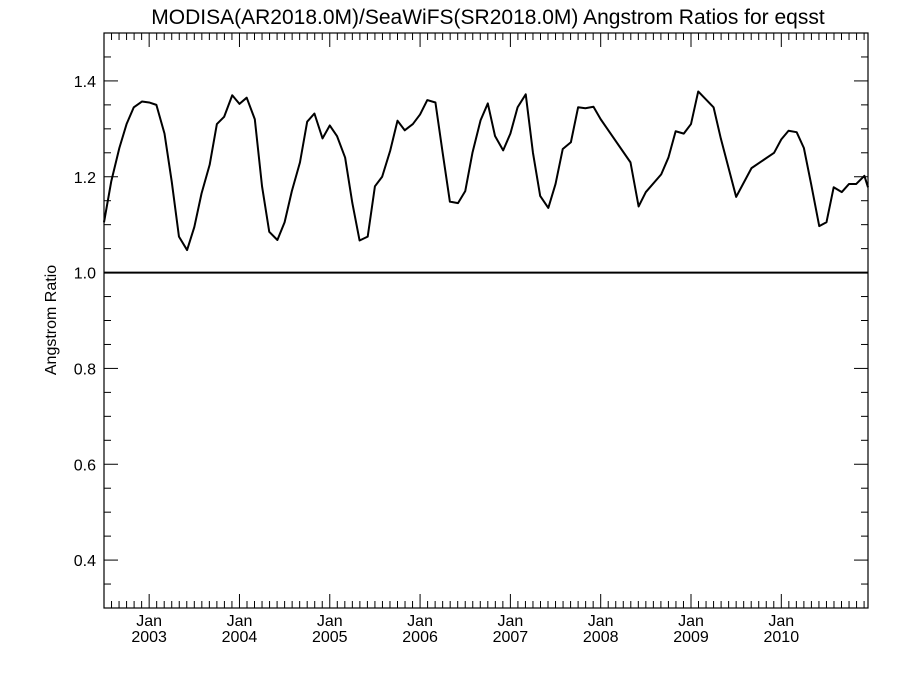 This screenshot has width=900, height=675. Describe the element at coordinates (85, 369) in the screenshot. I see `y-tick-label: 0.8` at that location.